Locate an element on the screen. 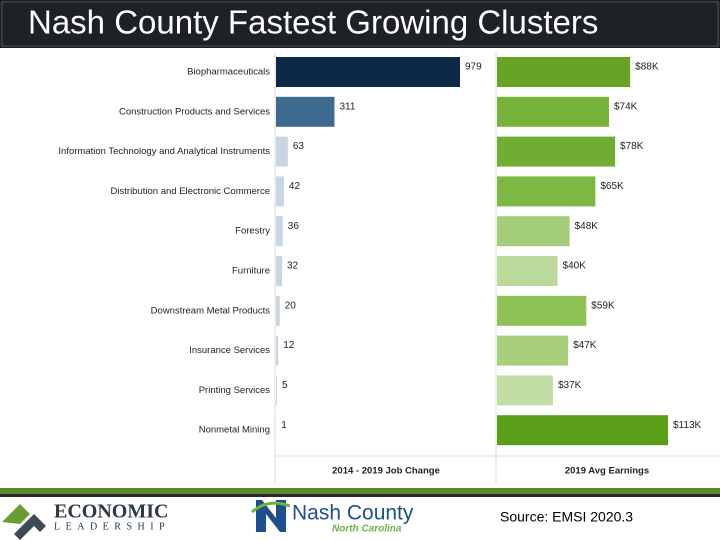 The image size is (720, 540). value-label: 1 is located at coordinates (284, 425).